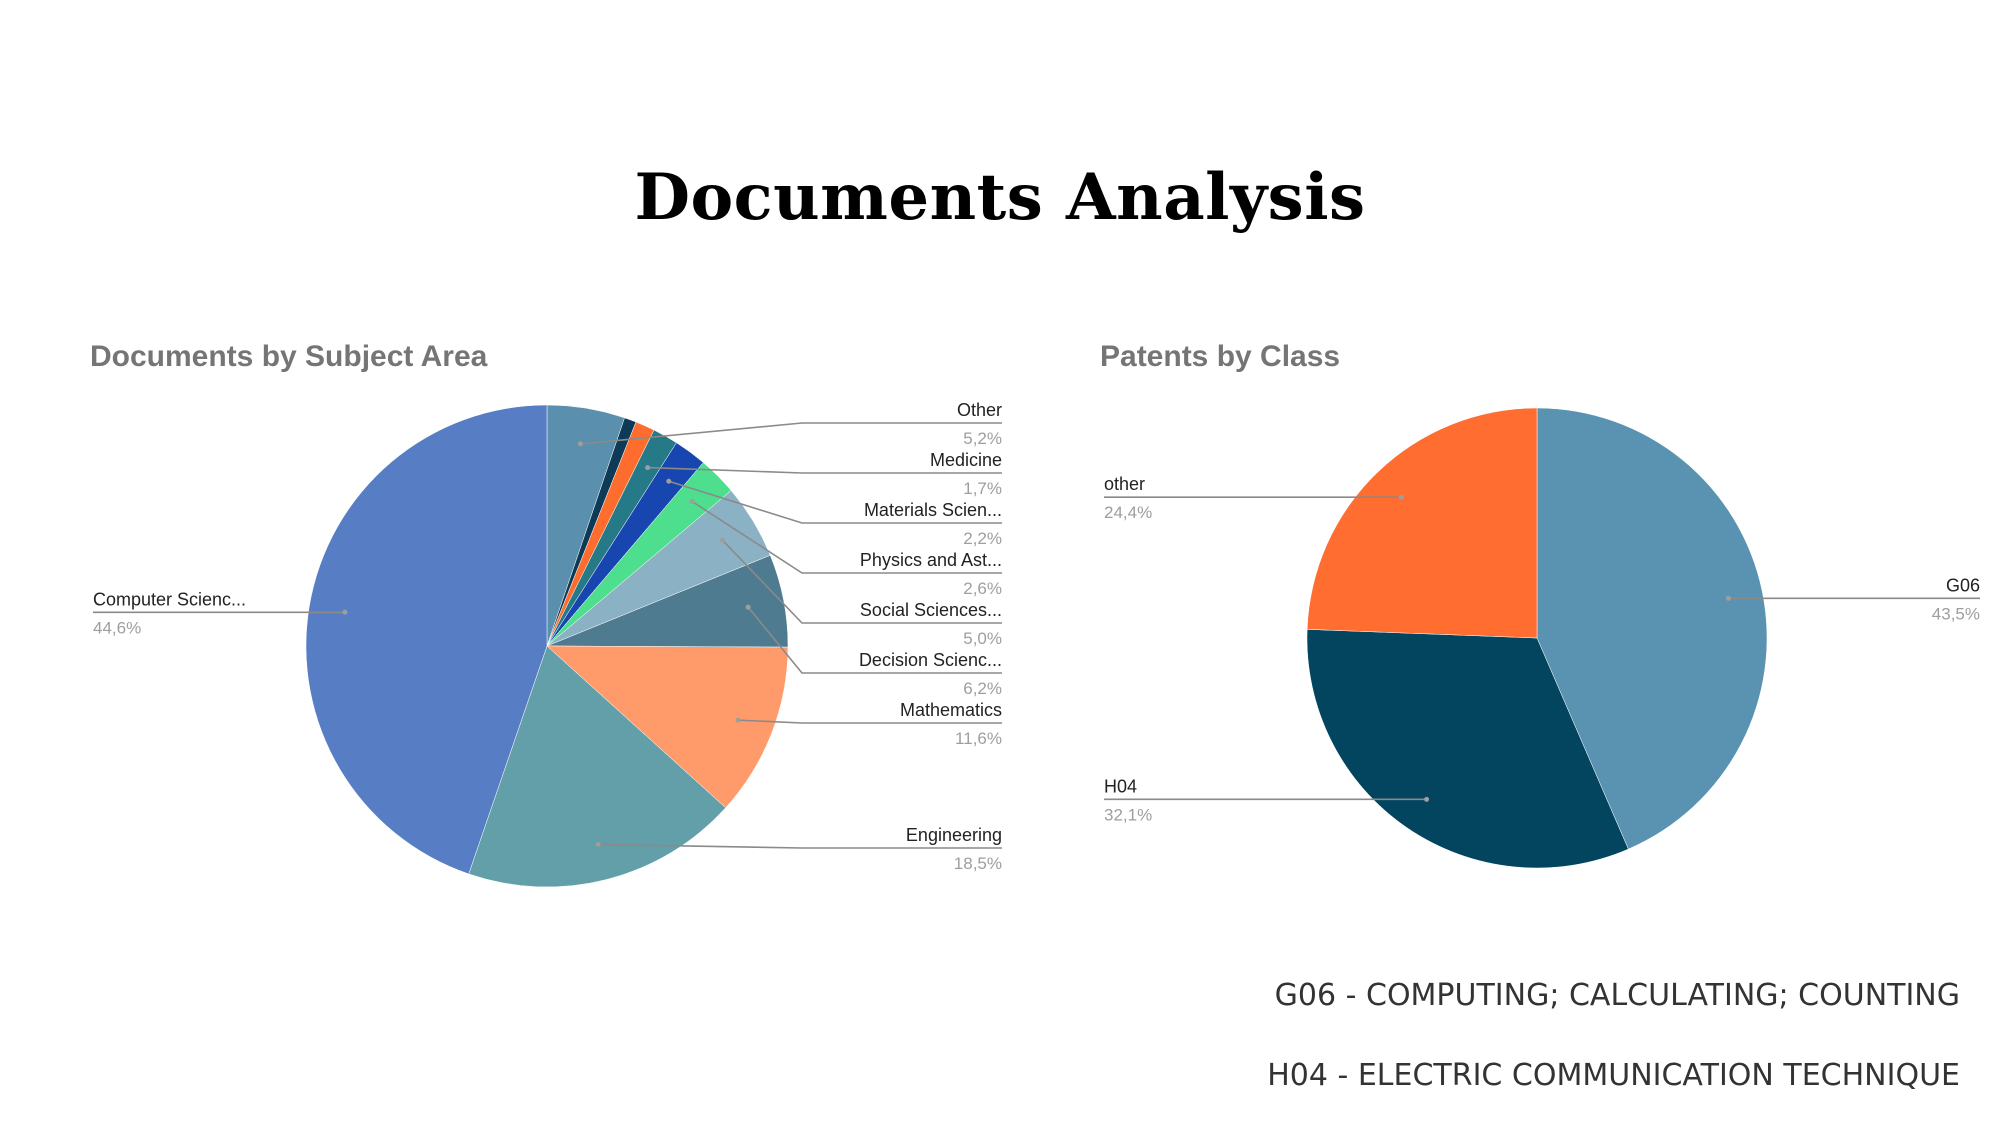 The height and width of the screenshot is (1125, 2000). Describe the element at coordinates (1128, 512) in the screenshot. I see `slice-percent-other: 24,4%` at that location.